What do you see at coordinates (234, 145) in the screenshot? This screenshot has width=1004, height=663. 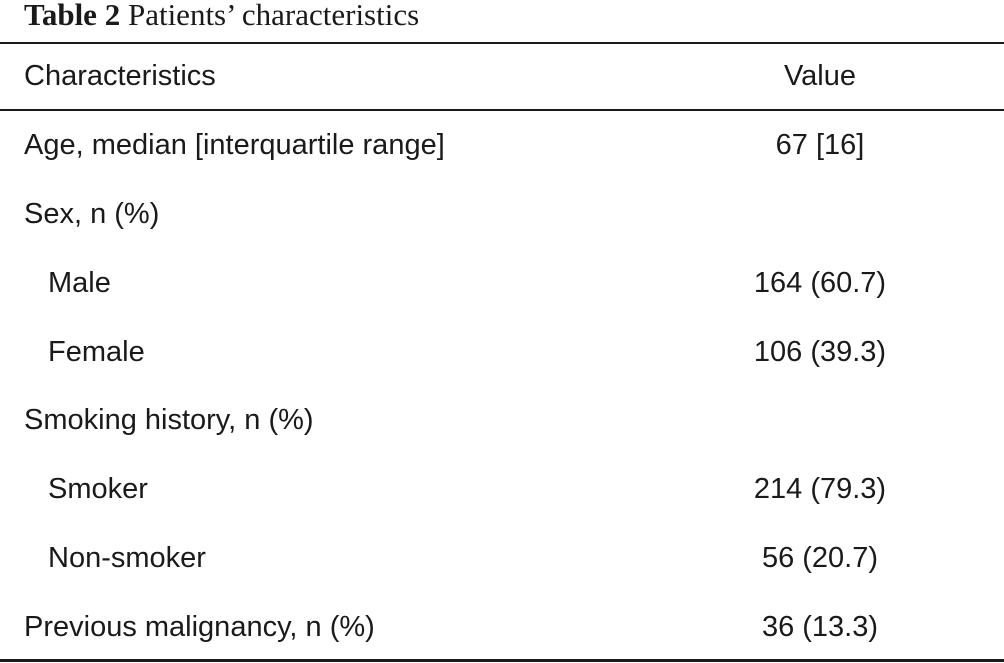 I see `row-label: Age, median [interquartile range]` at bounding box center [234, 145].